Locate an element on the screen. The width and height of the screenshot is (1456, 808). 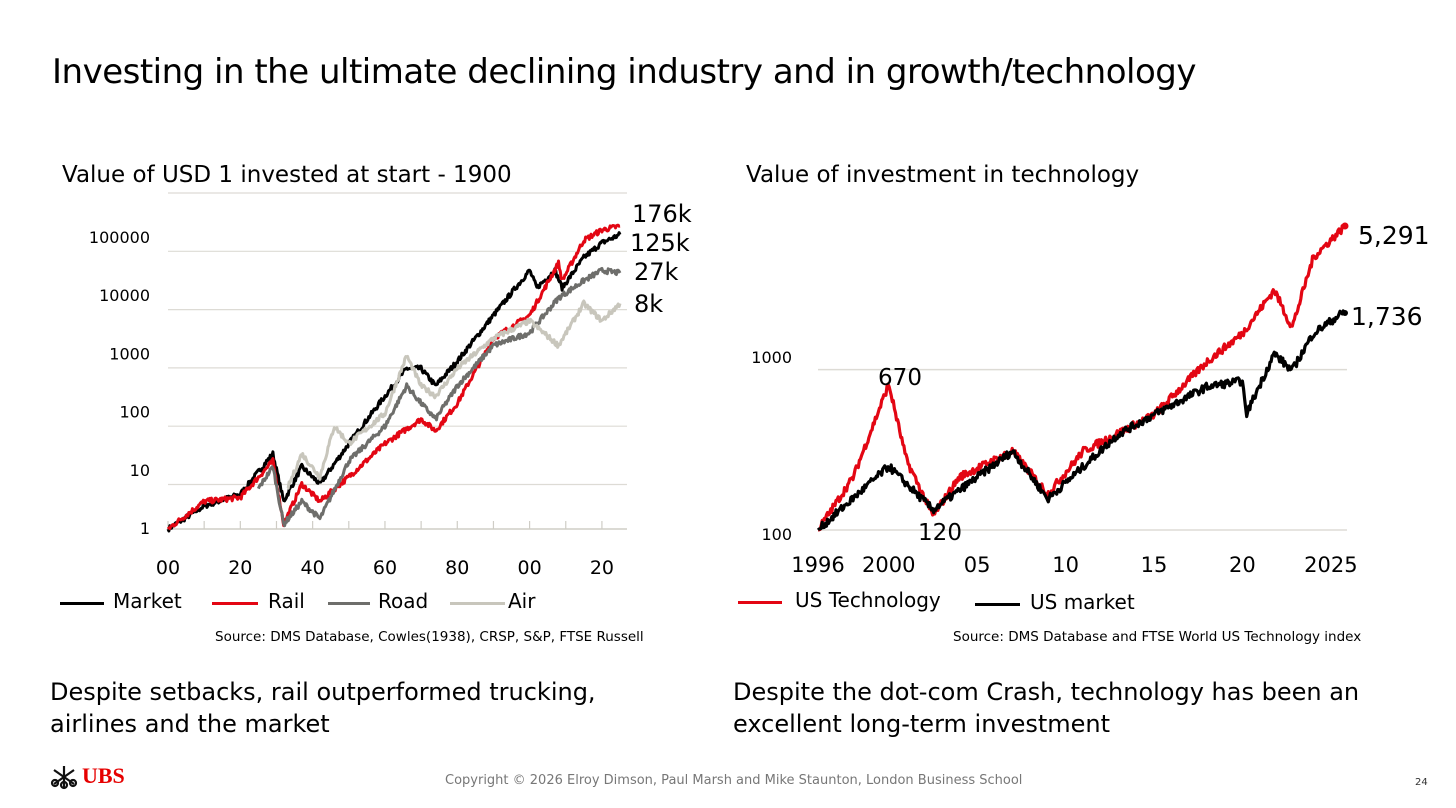
x-tick-label: 2025 is located at coordinates (1330, 565).